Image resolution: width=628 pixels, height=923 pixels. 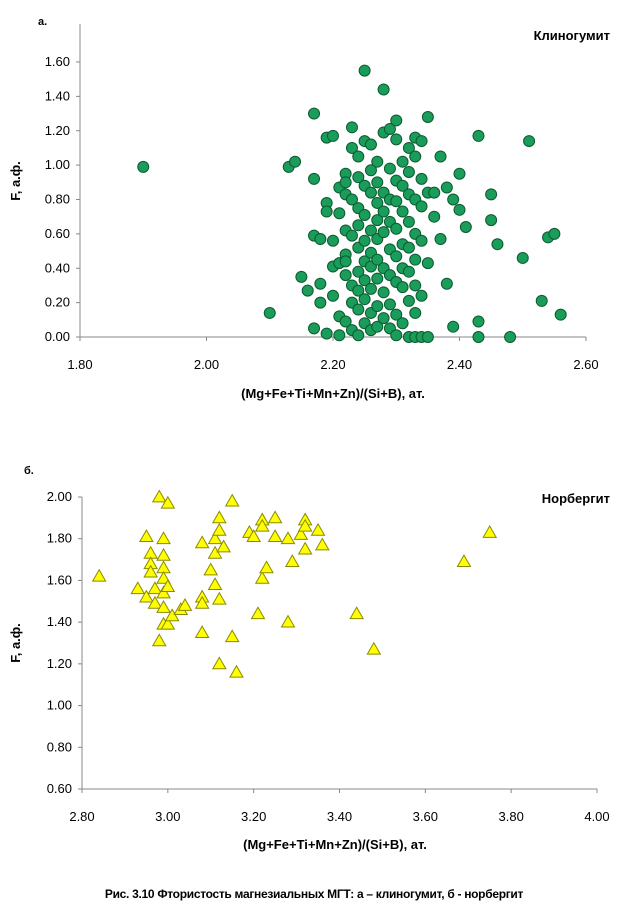 I want to click on y-tick-label: 1.00, so click(x=57, y=164).